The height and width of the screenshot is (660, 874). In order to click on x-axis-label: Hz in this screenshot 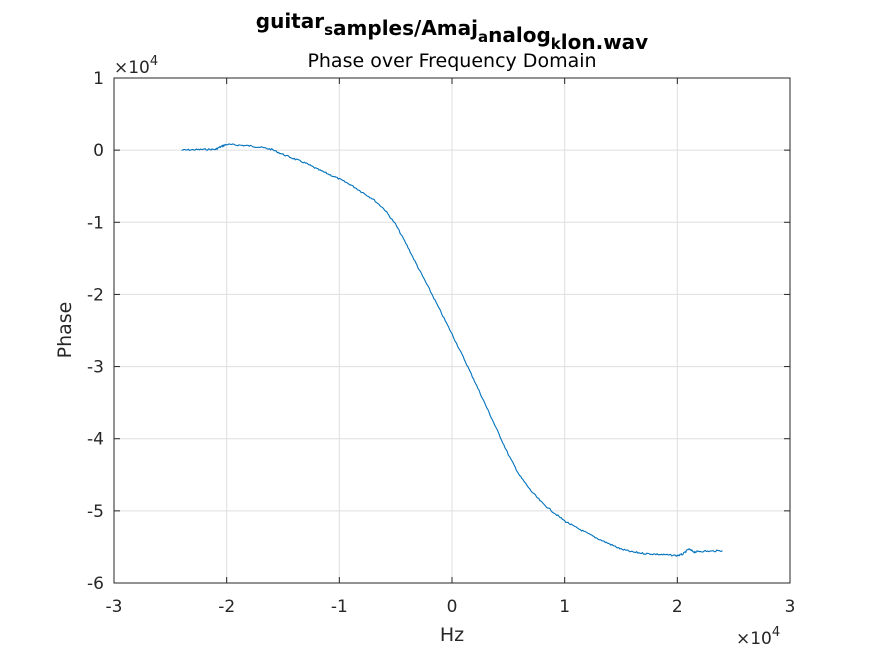, I will do `click(452, 635)`.